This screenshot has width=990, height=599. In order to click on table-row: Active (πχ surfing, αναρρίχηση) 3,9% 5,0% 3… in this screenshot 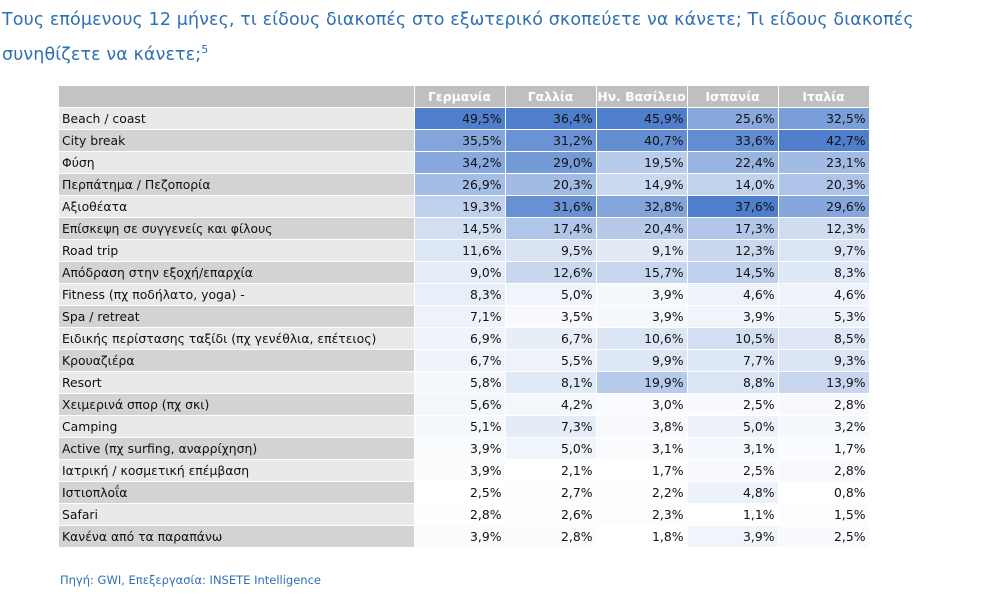, I will do `click(464, 448)`.